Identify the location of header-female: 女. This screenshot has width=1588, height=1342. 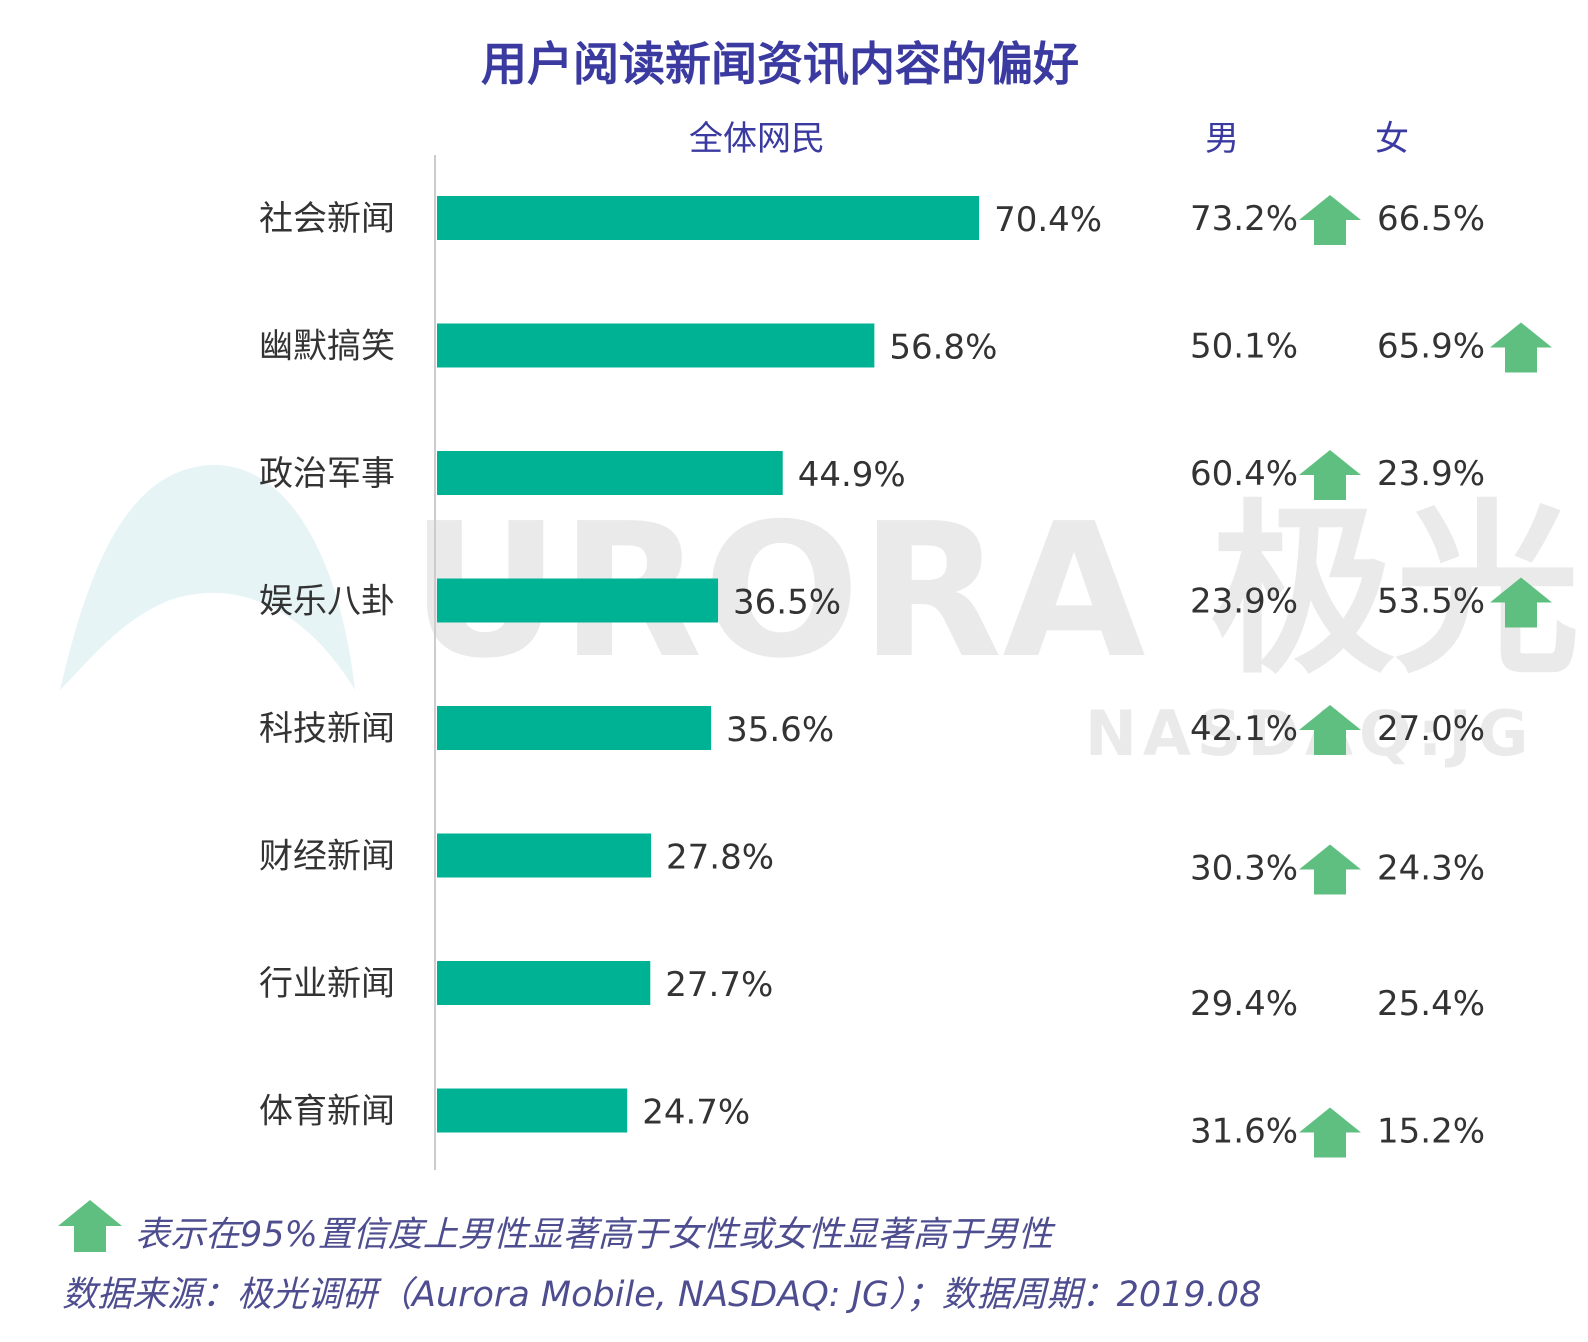
(1392, 139).